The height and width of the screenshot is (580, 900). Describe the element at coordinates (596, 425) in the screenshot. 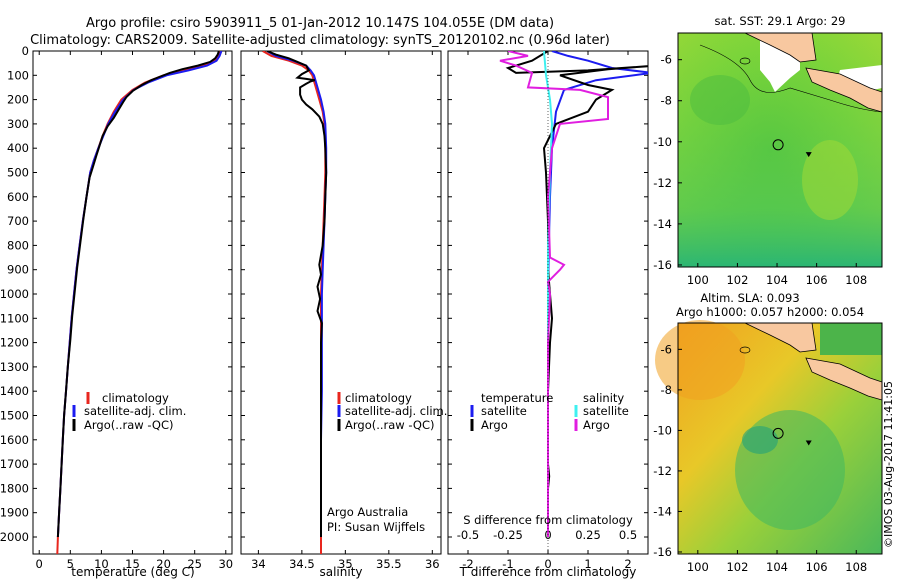

I see `legend-s-argo-diff: Argo` at that location.